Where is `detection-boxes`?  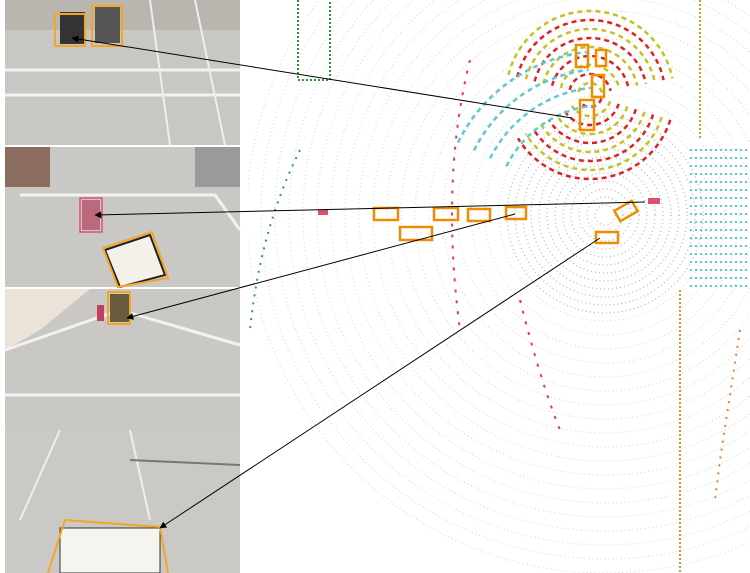
detection-boxes is located at coordinates (506, 144).